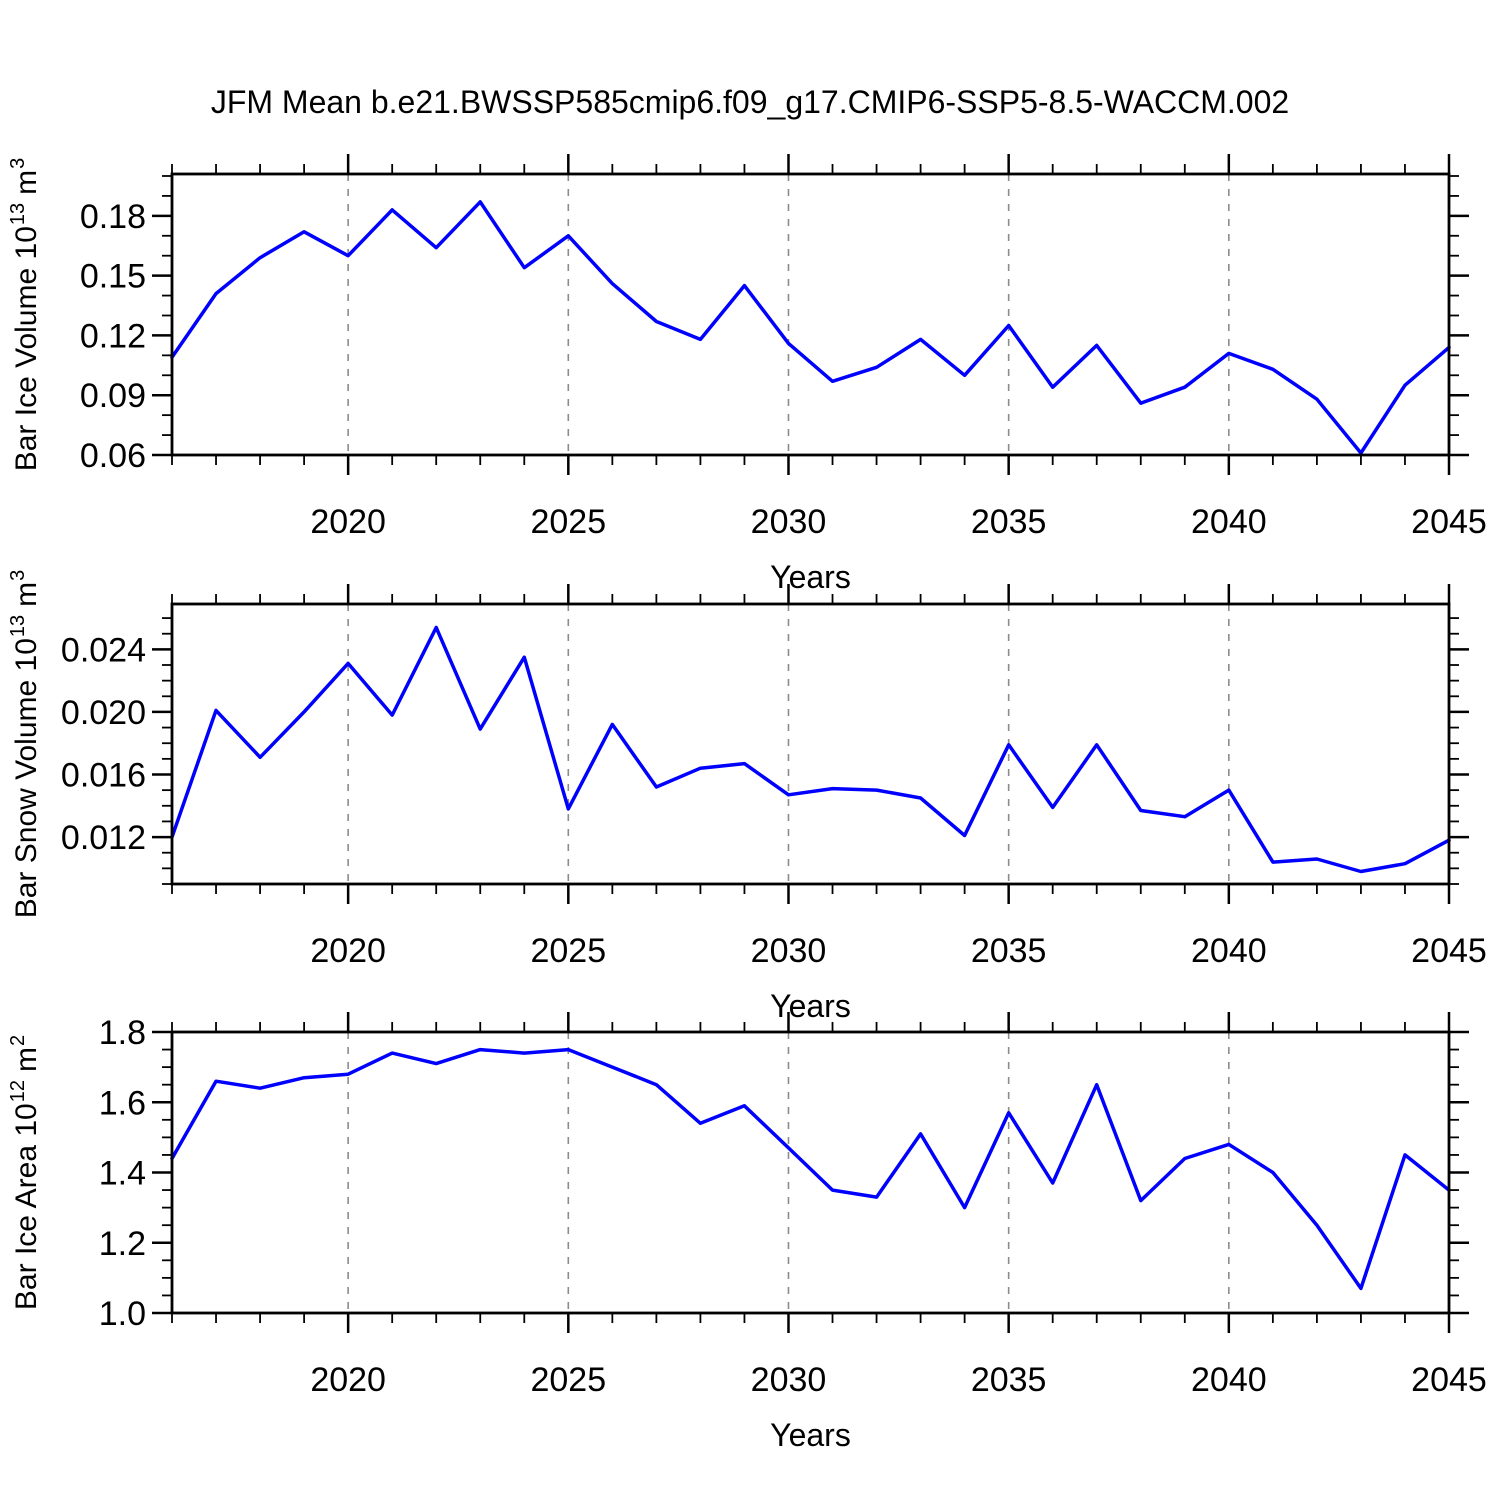 The width and height of the screenshot is (1500, 1500). I want to click on y-tick-label: 0.012, so click(103, 838).